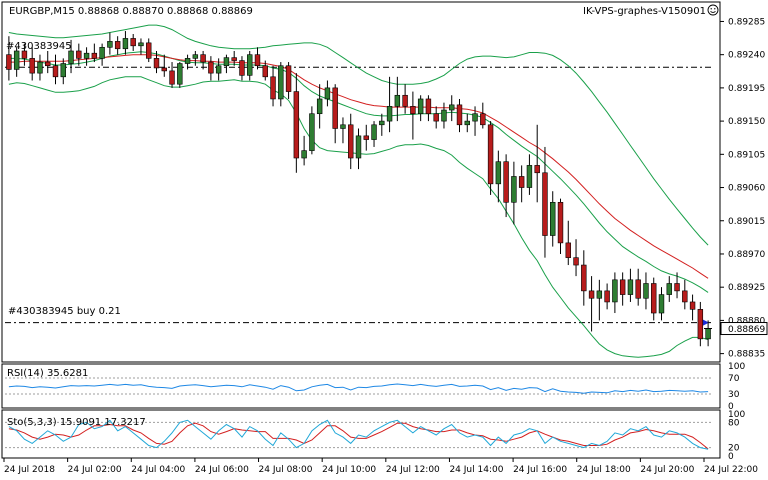 This screenshot has height=480, width=768. I want to click on x-tick-label: 24 Jul 18:00, so click(604, 470).